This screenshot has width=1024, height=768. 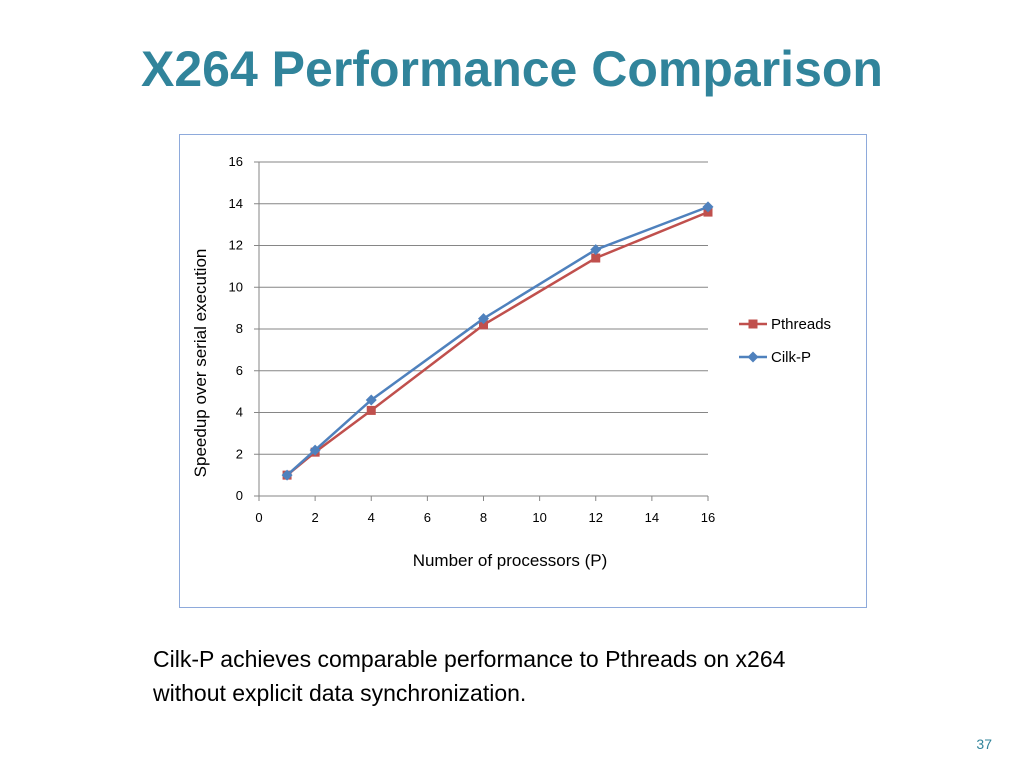 What do you see at coordinates (200, 363) in the screenshot?
I see `y-axis-label: Speedup over serial execution` at bounding box center [200, 363].